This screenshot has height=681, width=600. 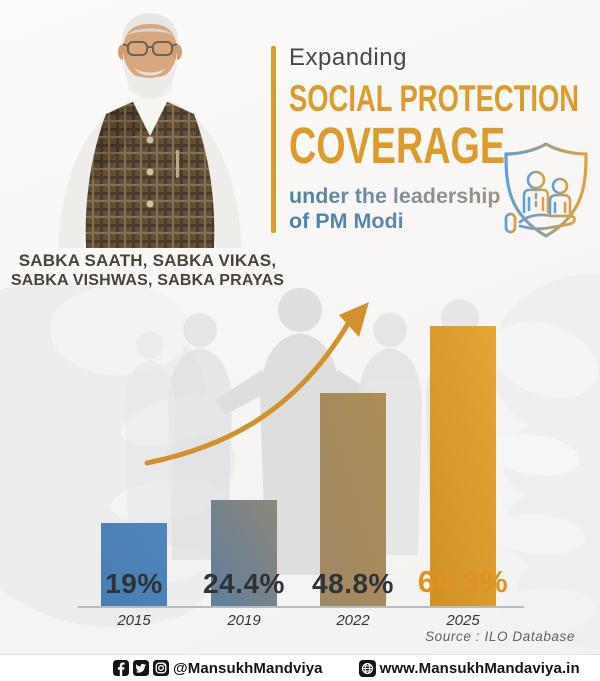 I want to click on social-handle: @MansukhMandviya, so click(x=248, y=668).